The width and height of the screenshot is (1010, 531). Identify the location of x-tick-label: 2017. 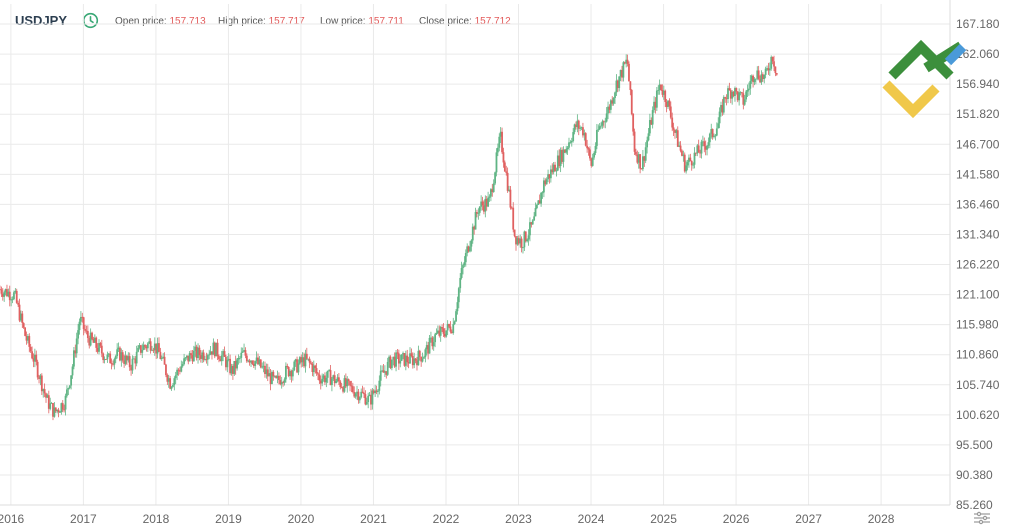
(83, 519).